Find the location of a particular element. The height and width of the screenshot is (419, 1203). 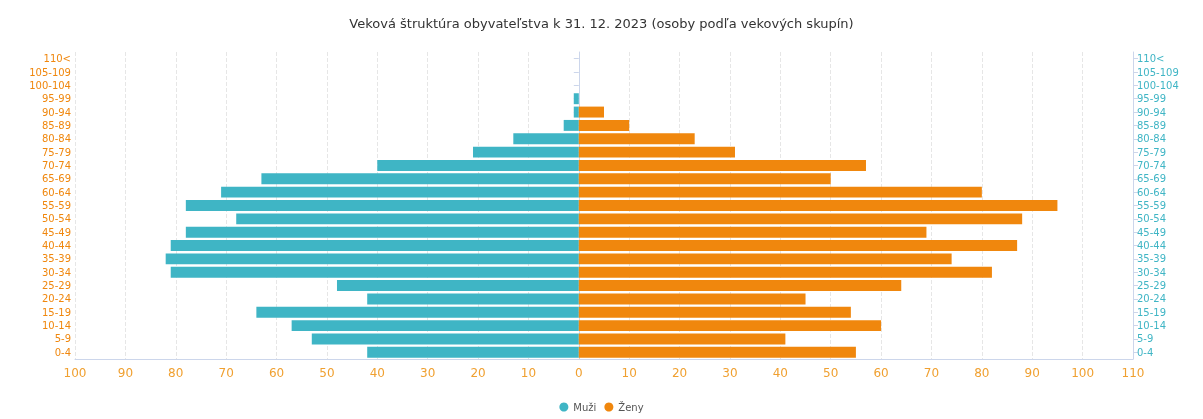

category-label: 105-109 is located at coordinates (50, 72).